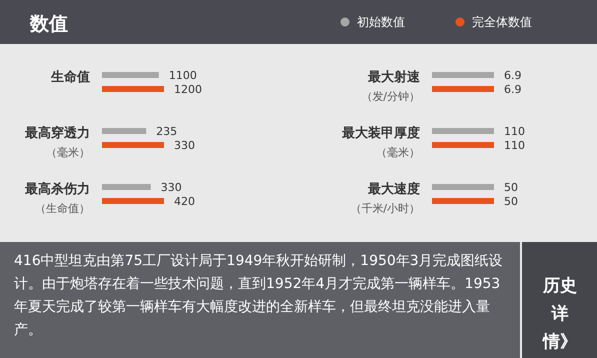 This screenshot has width=597, height=358. What do you see at coordinates (57, 189) in the screenshot?
I see `chart-title: 最高杀伤力` at bounding box center [57, 189].